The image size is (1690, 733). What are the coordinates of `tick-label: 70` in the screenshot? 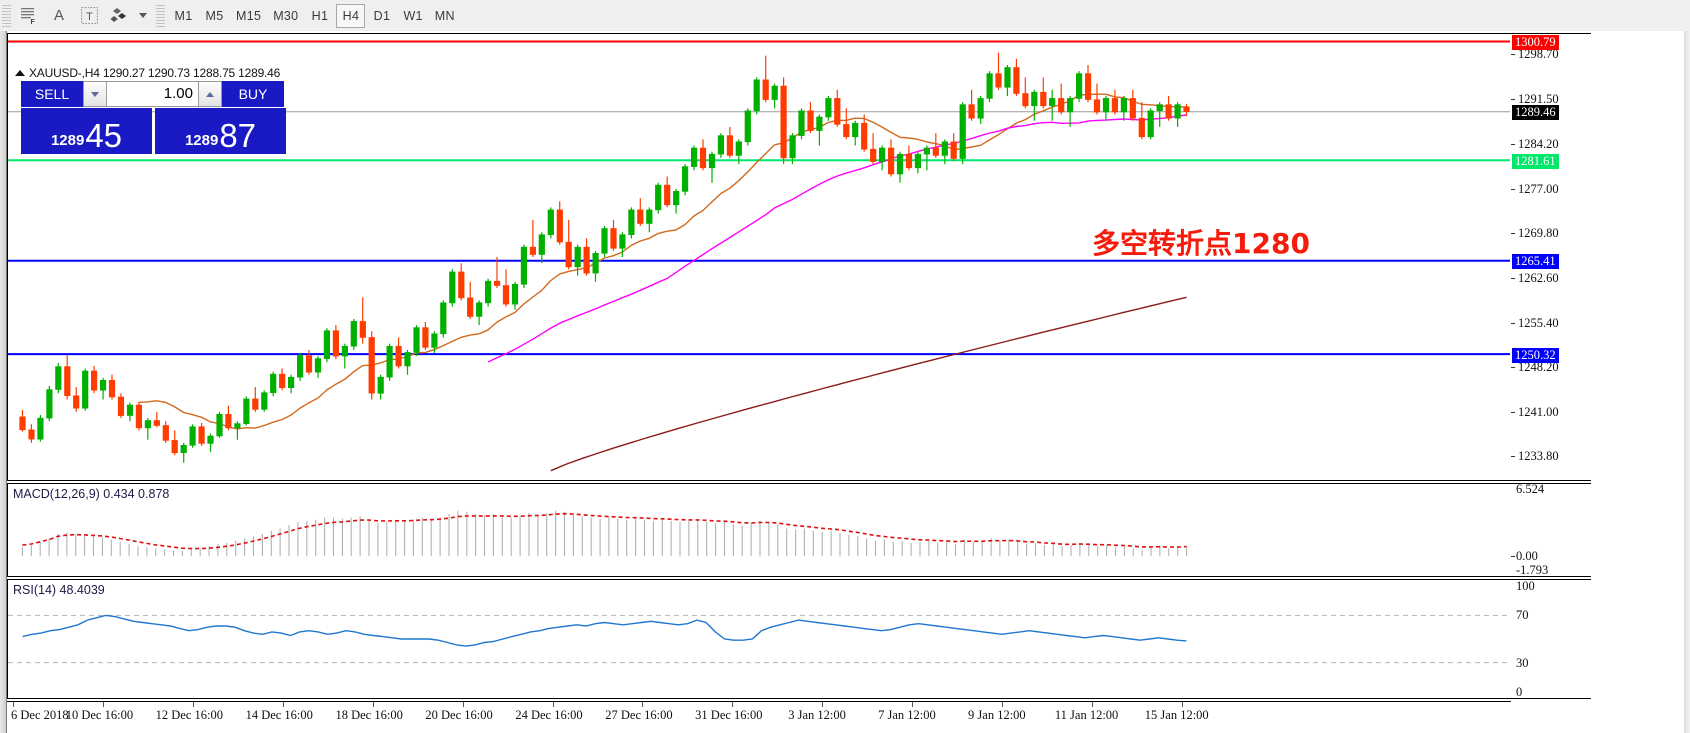 It's located at (1522, 615).